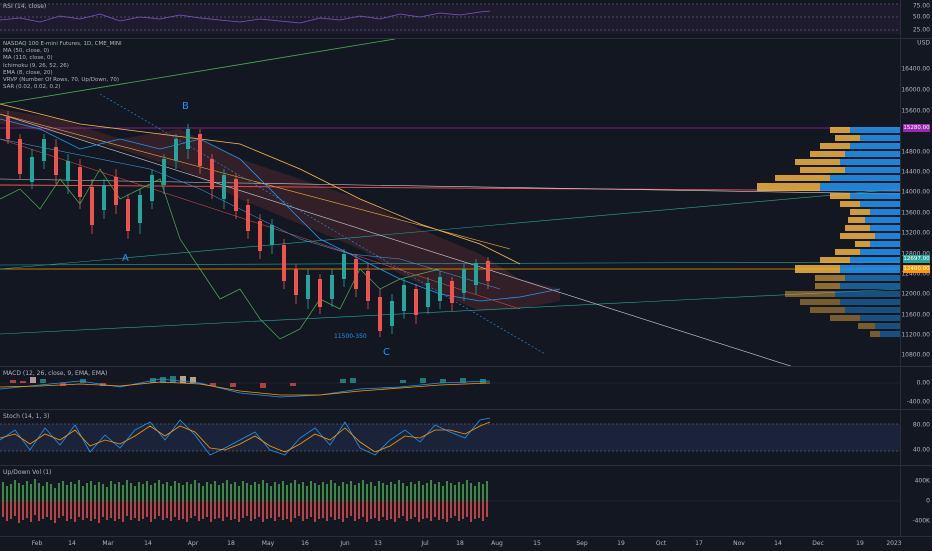 The height and width of the screenshot is (551, 932). What do you see at coordinates (450, 263) in the screenshot?
I see `teal-level-line` at bounding box center [450, 263].